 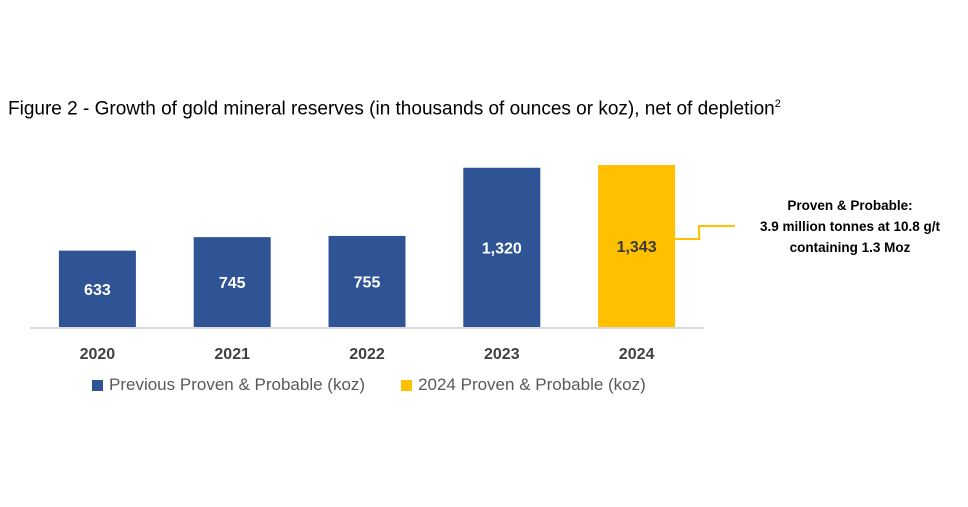 What do you see at coordinates (232, 354) in the screenshot?
I see `x-tick-2021: 2021` at bounding box center [232, 354].